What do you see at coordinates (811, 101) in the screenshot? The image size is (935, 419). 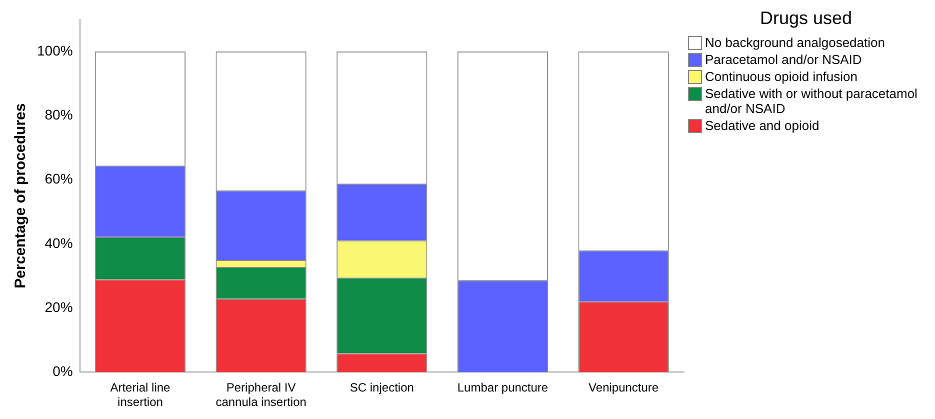 I see `legend-label: Sedative with or without paracetamol and/or NSAID` at bounding box center [811, 101].